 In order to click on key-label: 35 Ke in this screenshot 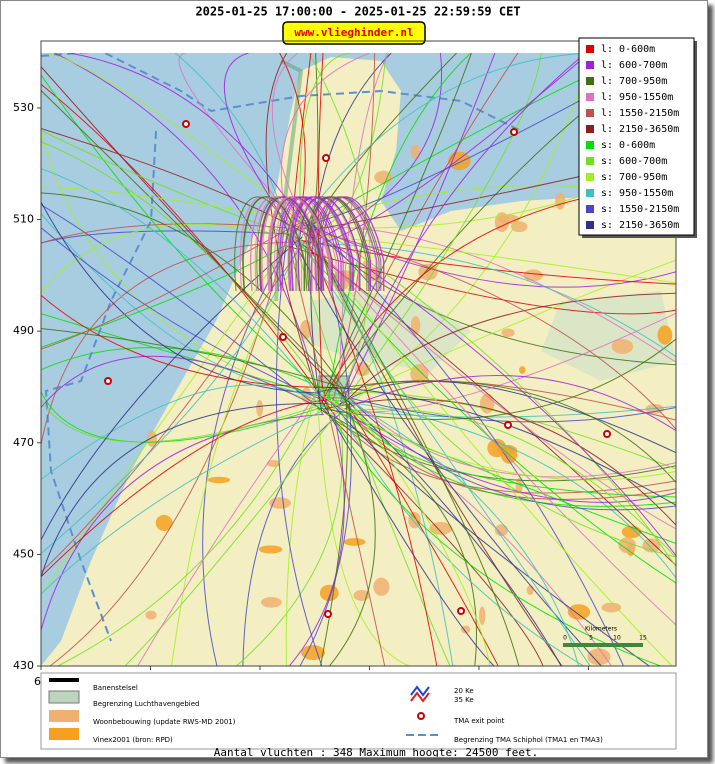, I will do `click(464, 700)`.